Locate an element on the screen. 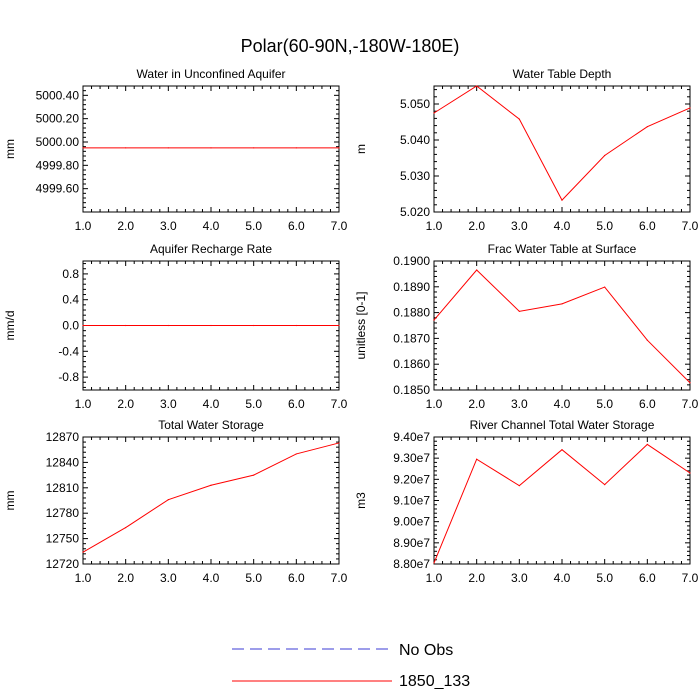 The height and width of the screenshot is (700, 700). y-tick-label: 0.4 is located at coordinates (70, 300).